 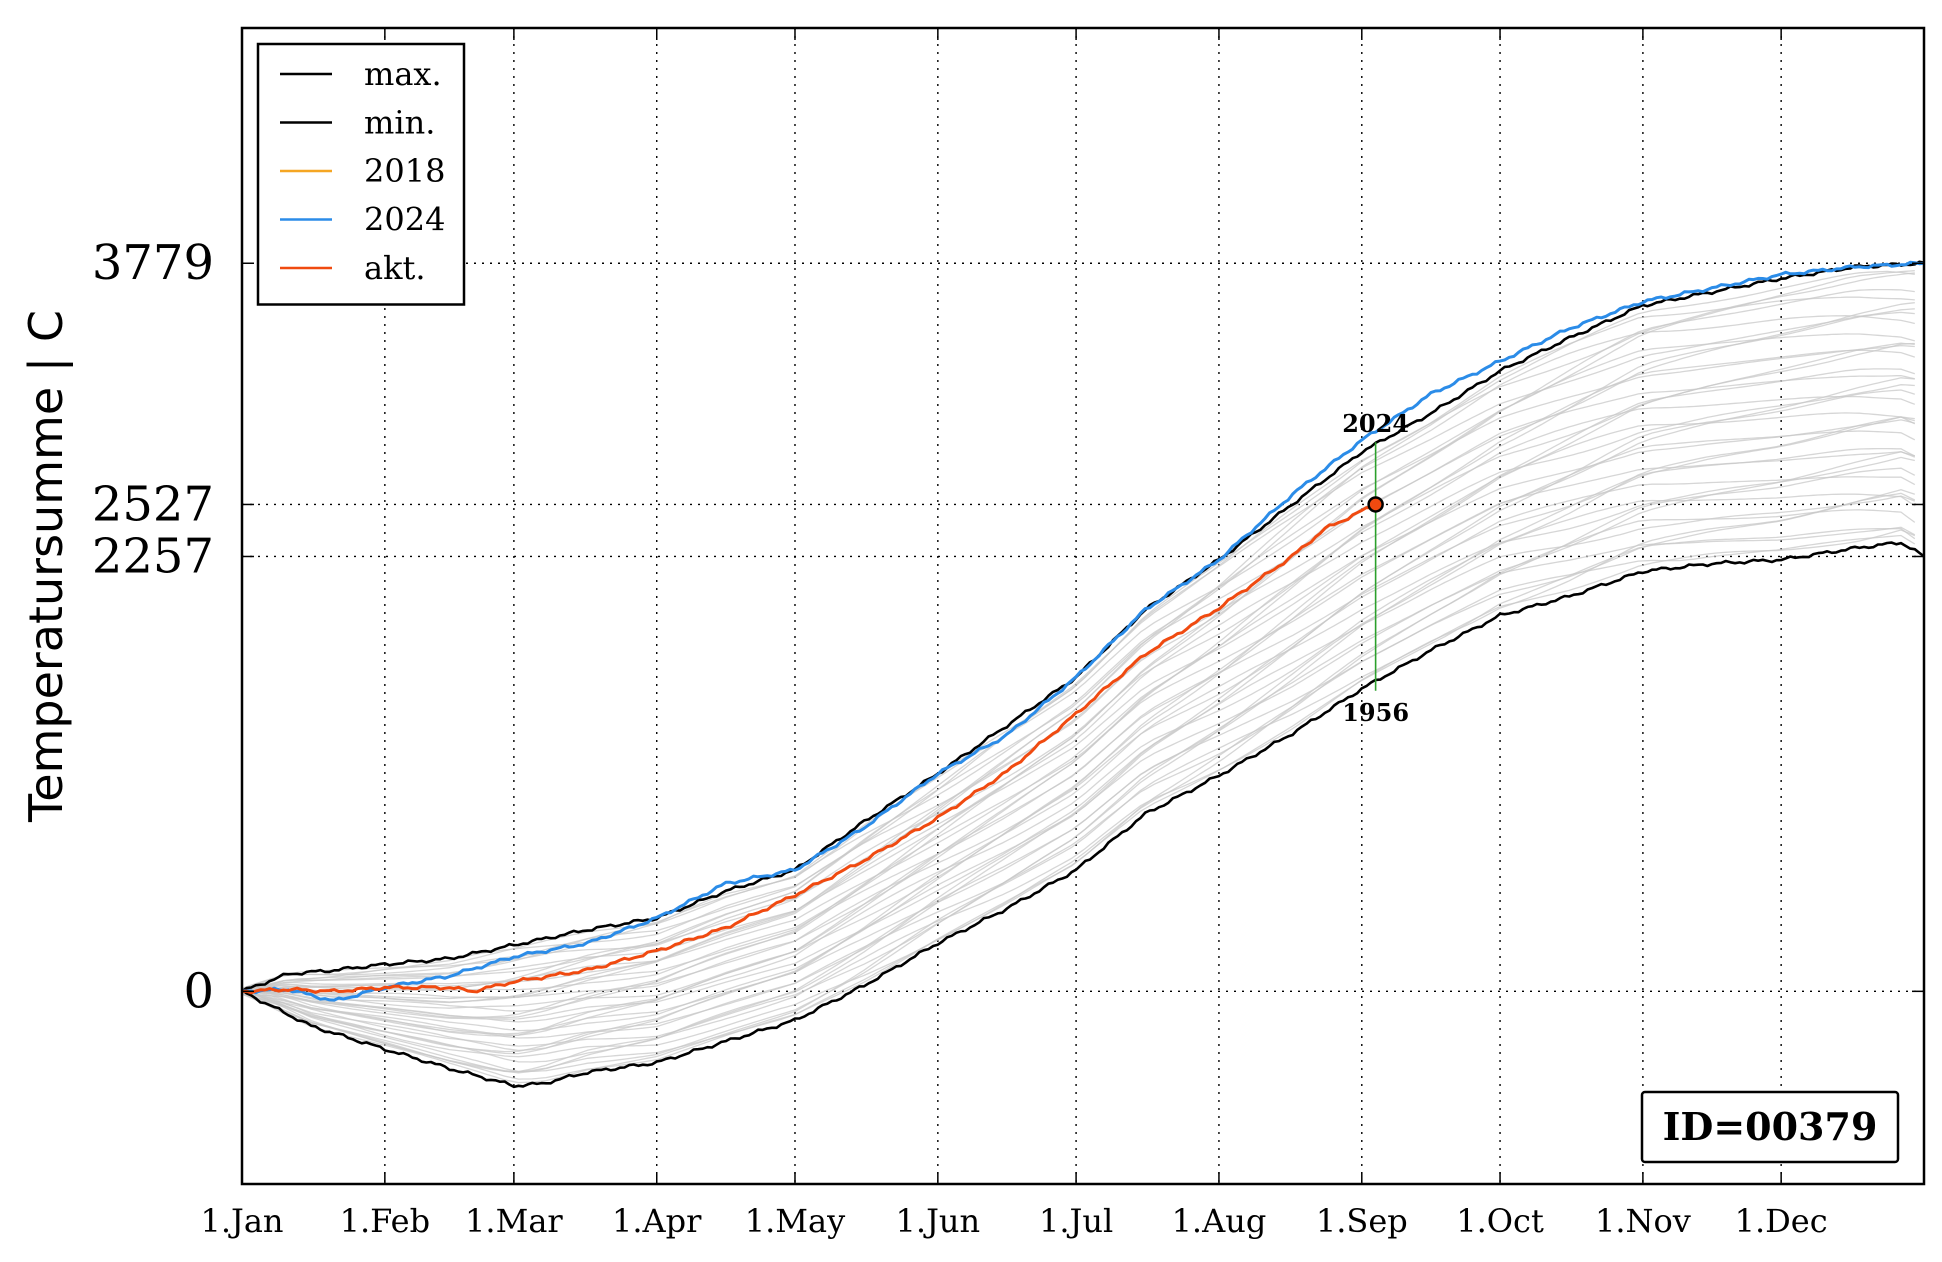 What do you see at coordinates (153, 556) in the screenshot?
I see `y-tick-label: 2257` at bounding box center [153, 556].